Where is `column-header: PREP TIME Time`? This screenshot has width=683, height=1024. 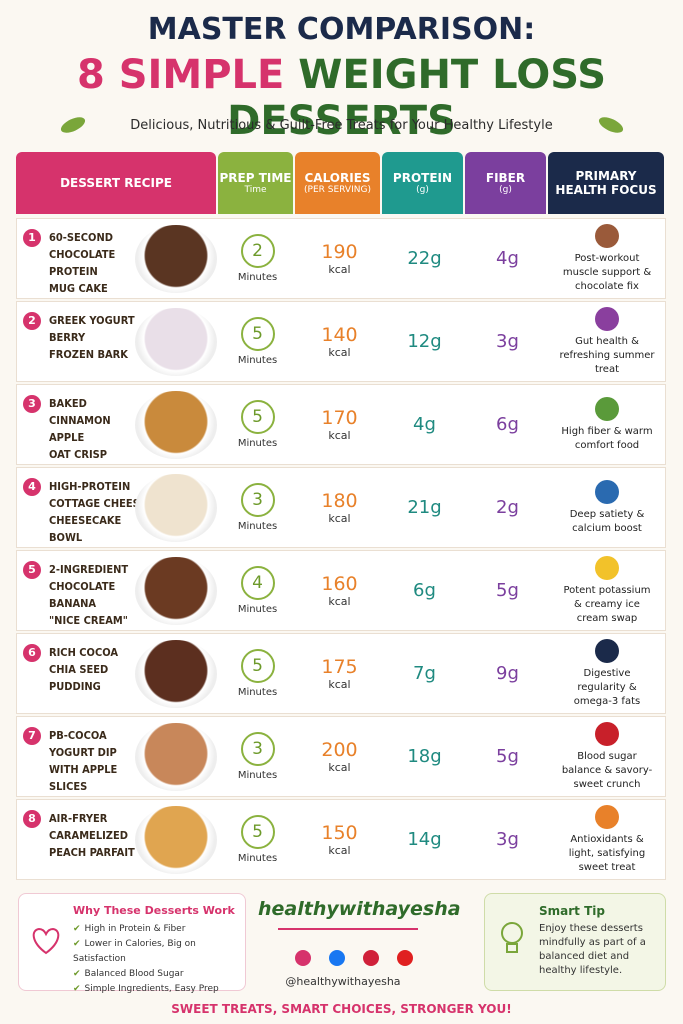
column-header: PREP TIME Time is located at coordinates (255, 183).